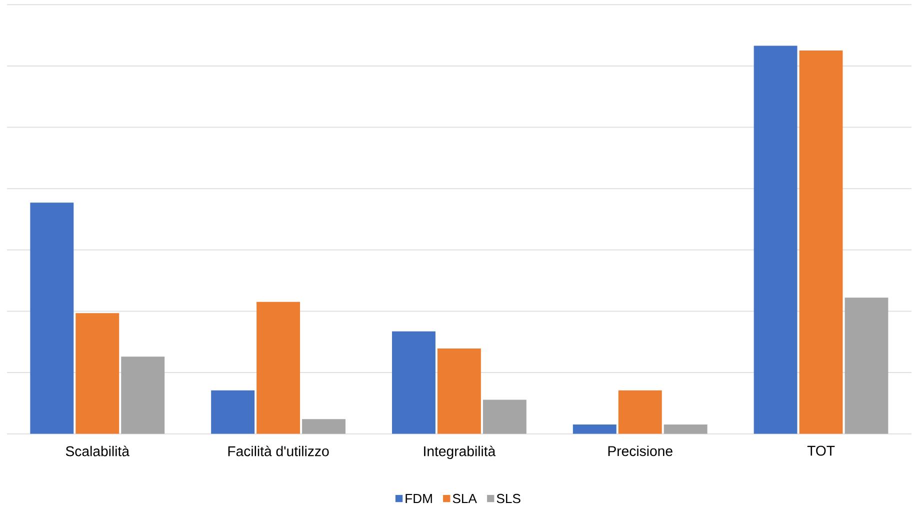 This screenshot has width=912, height=509. What do you see at coordinates (640, 451) in the screenshot?
I see `x-tick-label: Precisione` at bounding box center [640, 451].